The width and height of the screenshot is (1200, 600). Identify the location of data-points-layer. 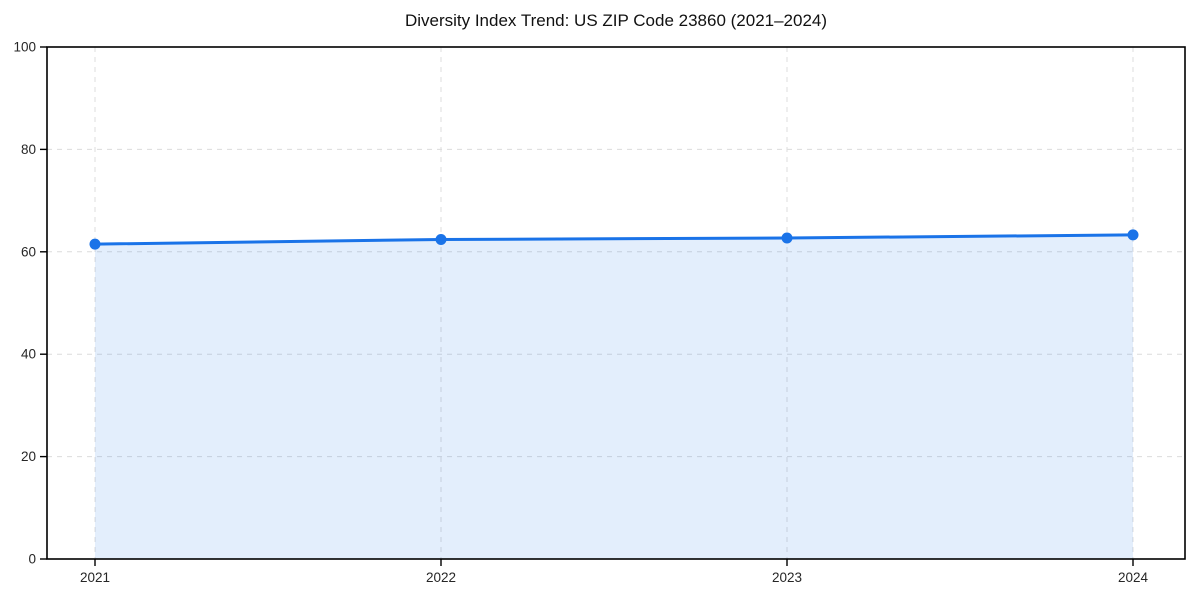
(614, 239).